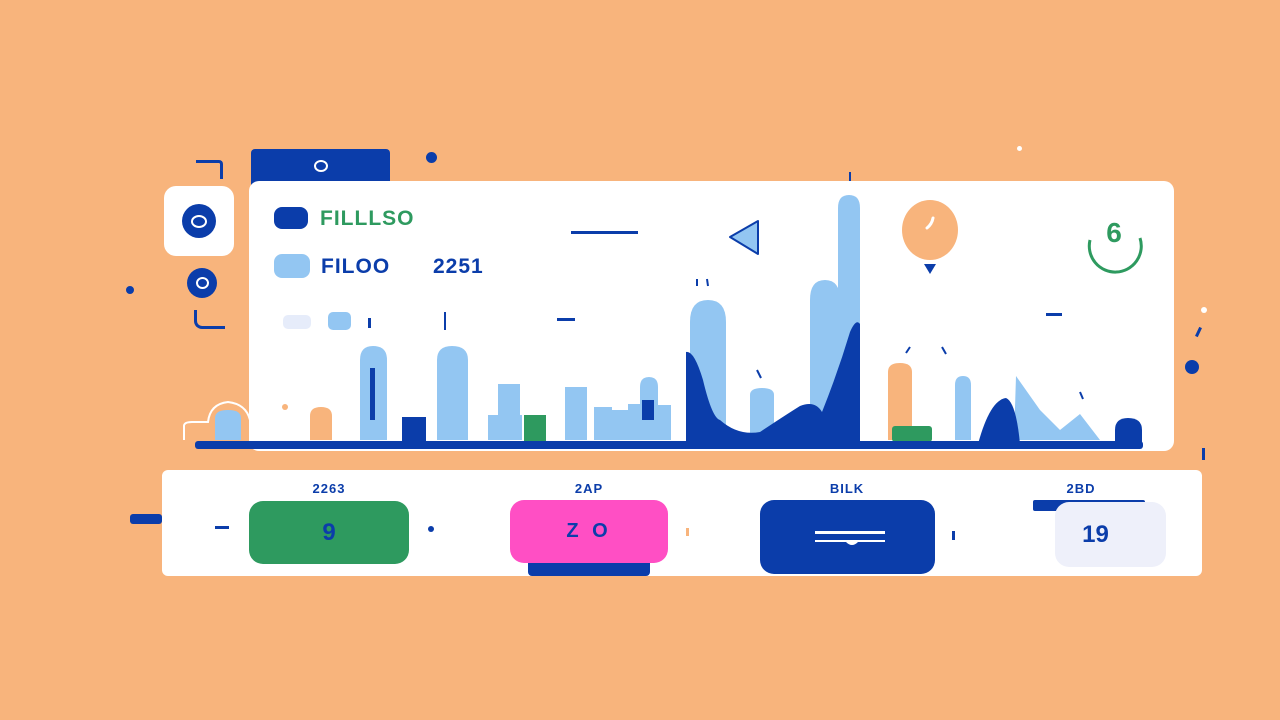 This screenshot has height=720, width=1280. Describe the element at coordinates (202, 283) in the screenshot. I see `ring-small-icon` at that location.